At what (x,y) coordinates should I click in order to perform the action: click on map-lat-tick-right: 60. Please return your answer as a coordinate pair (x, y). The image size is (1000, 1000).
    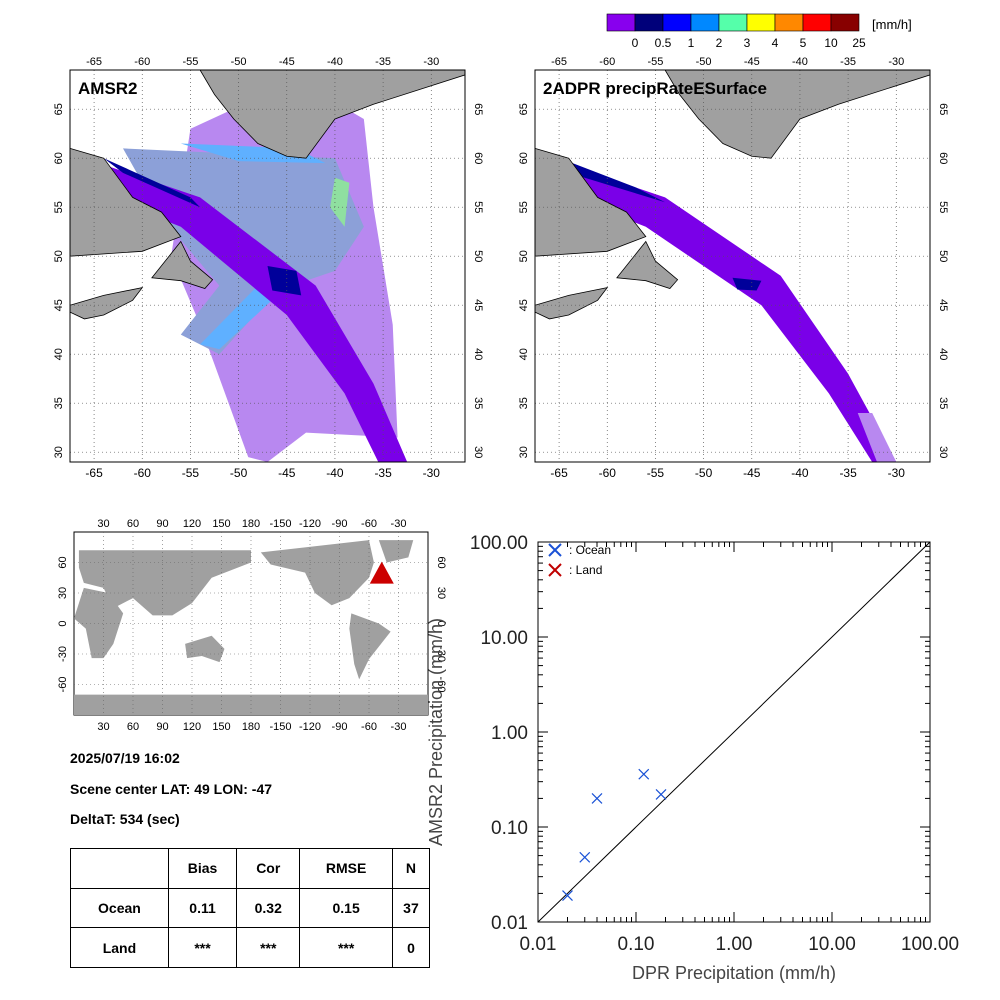
    Looking at the image, I should click on (478, 158).